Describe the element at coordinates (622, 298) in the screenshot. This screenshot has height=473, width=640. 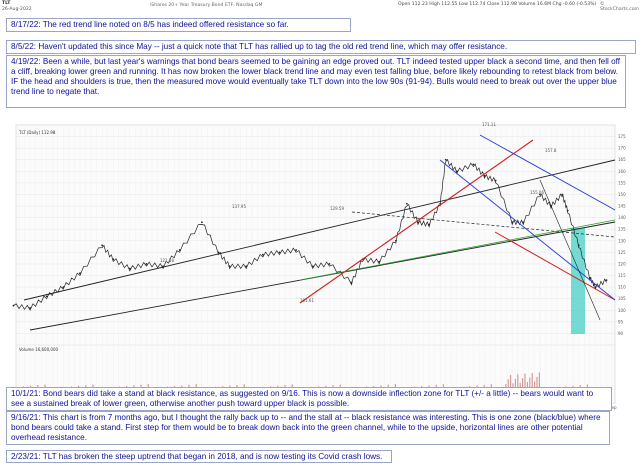
I see `y-tick-label: 105` at that location.